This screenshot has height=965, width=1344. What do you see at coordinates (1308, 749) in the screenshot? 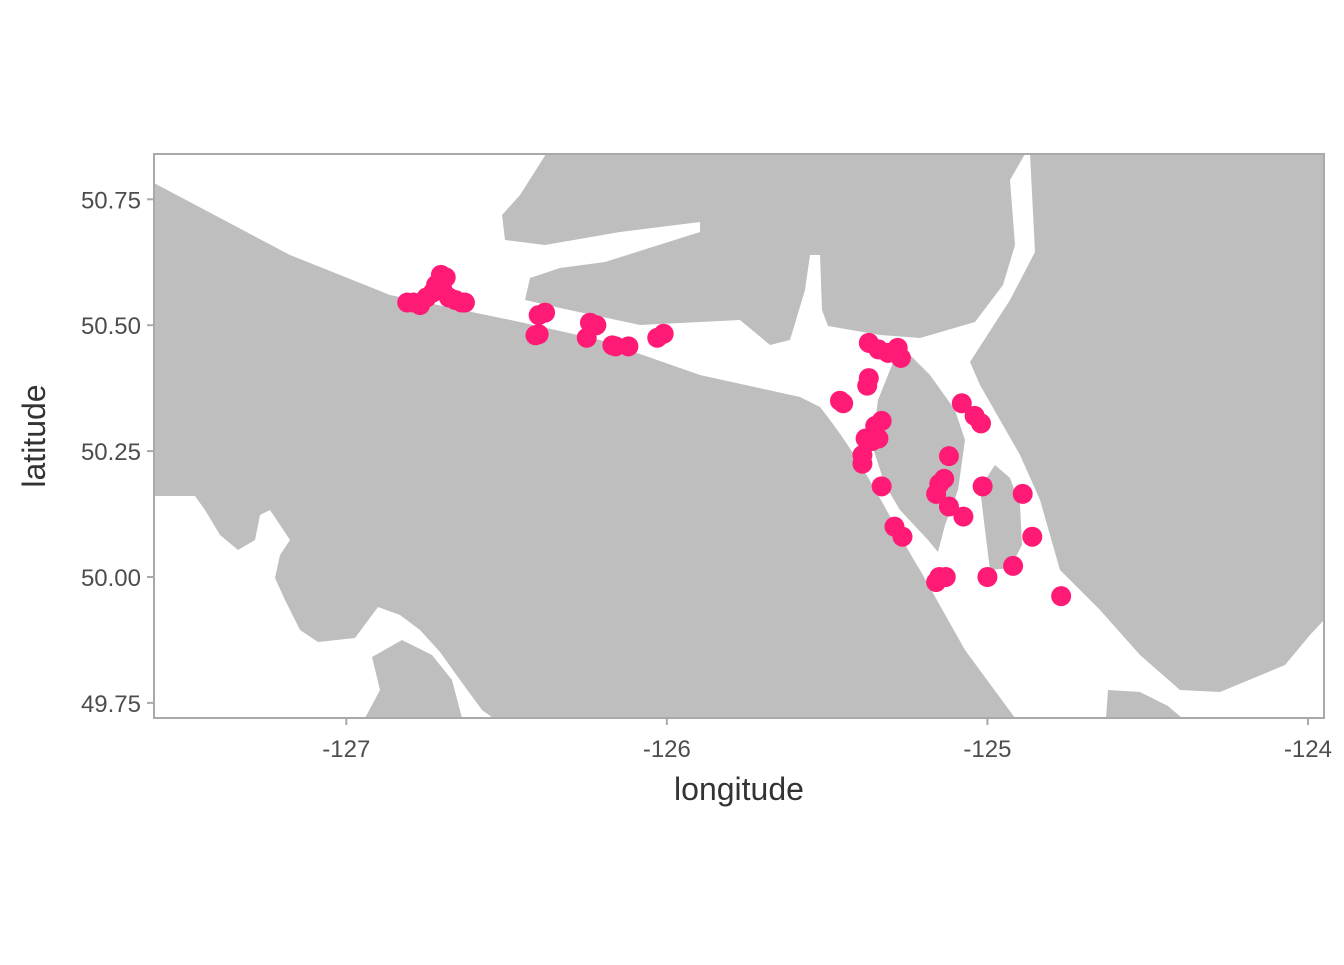
I see `x-tick-label: -124` at bounding box center [1308, 749].